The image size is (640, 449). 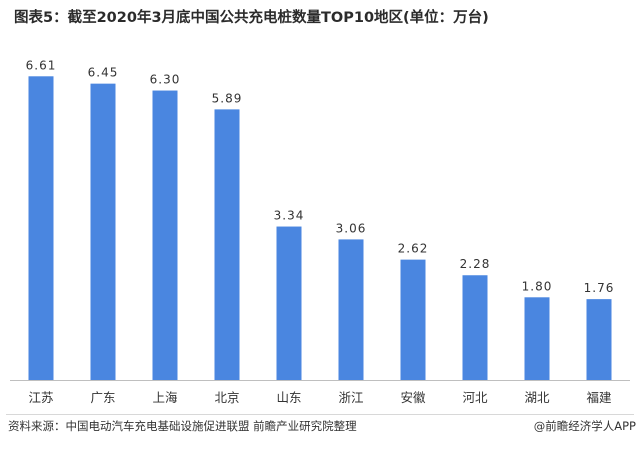 I want to click on chart-title: 图表5：截至2020年3月底中国公共充电桩数量TOP10地区(单位：万台), so click(x=251, y=18).